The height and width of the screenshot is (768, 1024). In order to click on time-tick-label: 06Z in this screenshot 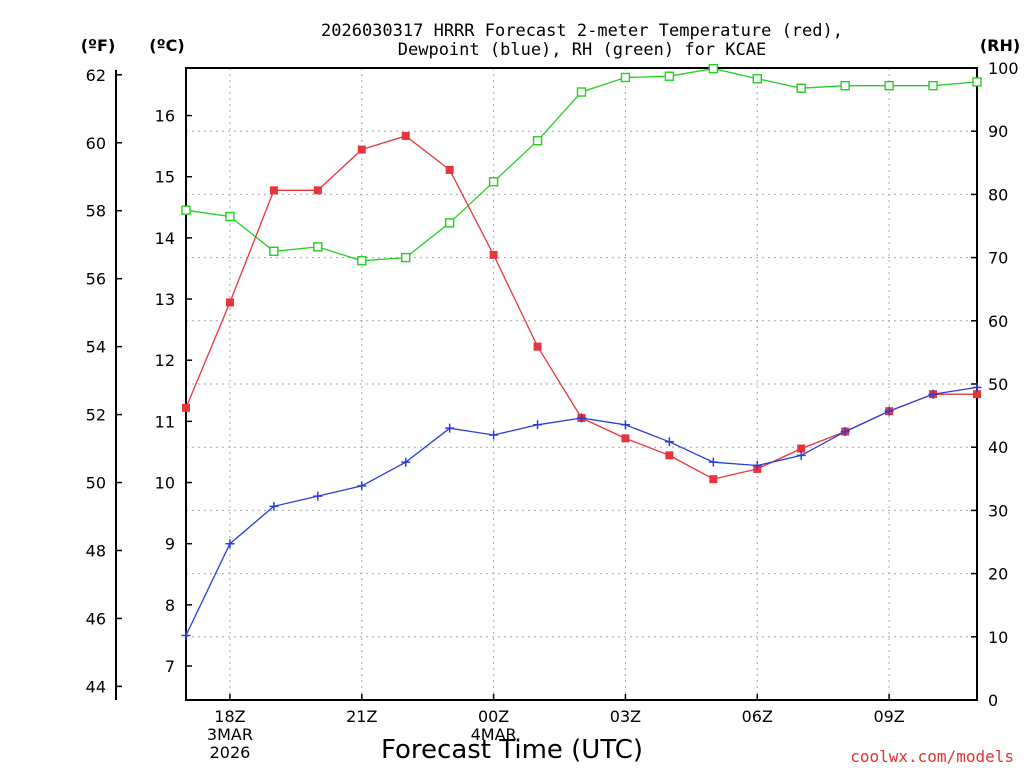, I will do `click(757, 716)`.